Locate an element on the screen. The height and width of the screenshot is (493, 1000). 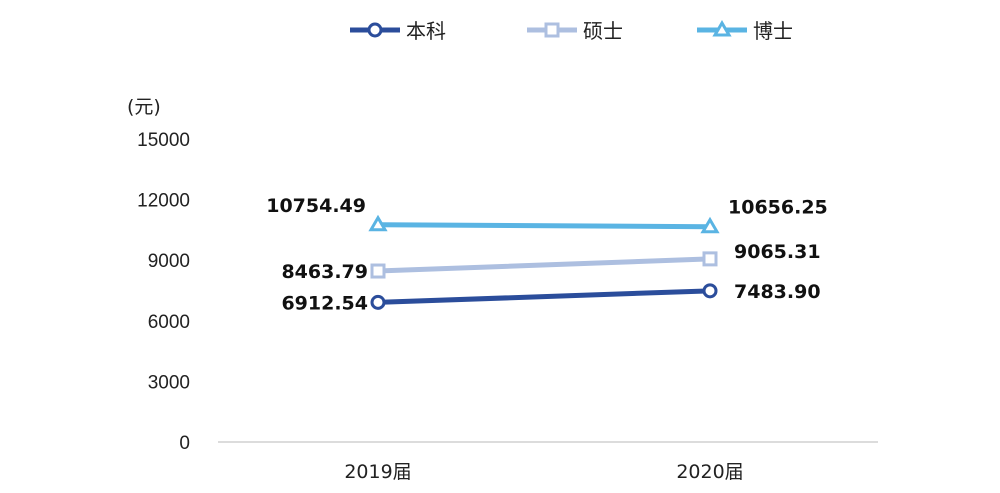
y-tick-label-0: 0 is located at coordinates (184, 443).